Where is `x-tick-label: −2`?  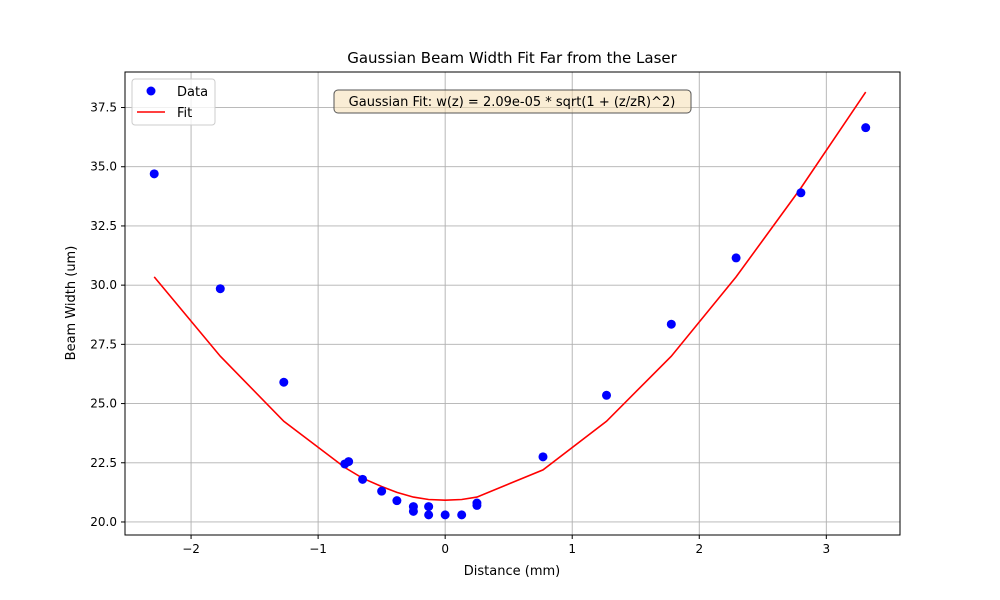 x-tick-label: −2 is located at coordinates (191, 549).